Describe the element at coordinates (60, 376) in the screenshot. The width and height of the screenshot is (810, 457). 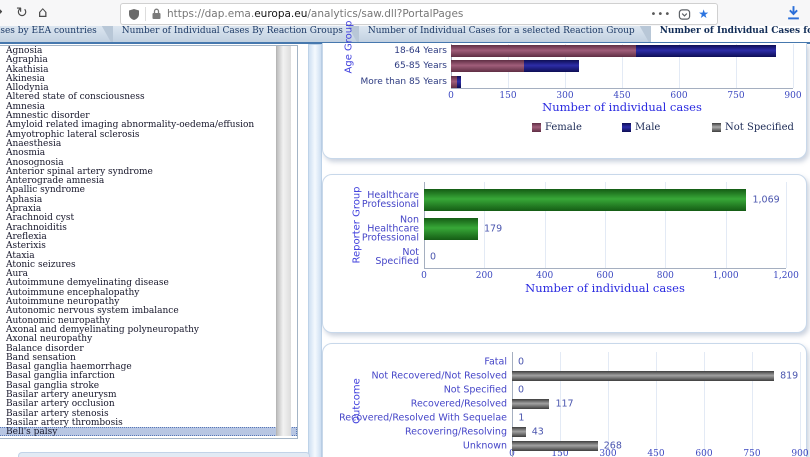
I see `list-item: Basal ganglia infarction` at that location.